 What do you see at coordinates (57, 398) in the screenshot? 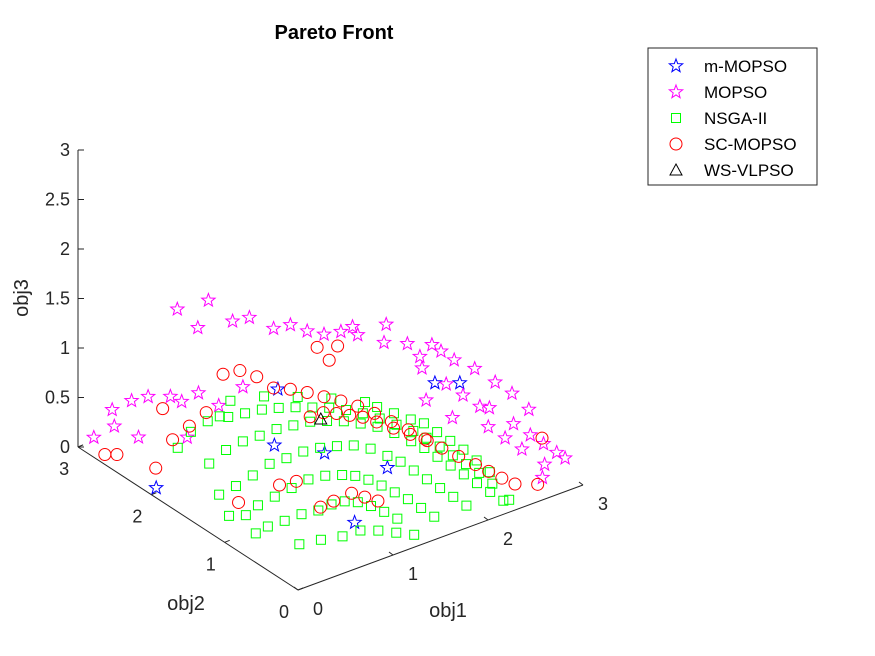
I see `z-tick-label: 0.5` at bounding box center [57, 398].